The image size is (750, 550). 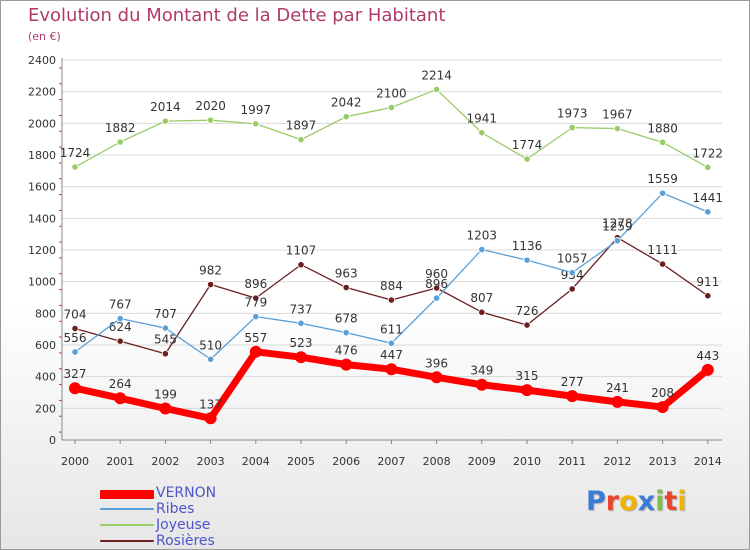 What do you see at coordinates (572, 382) in the screenshot?
I see `data-label-vernon: 277` at bounding box center [572, 382].